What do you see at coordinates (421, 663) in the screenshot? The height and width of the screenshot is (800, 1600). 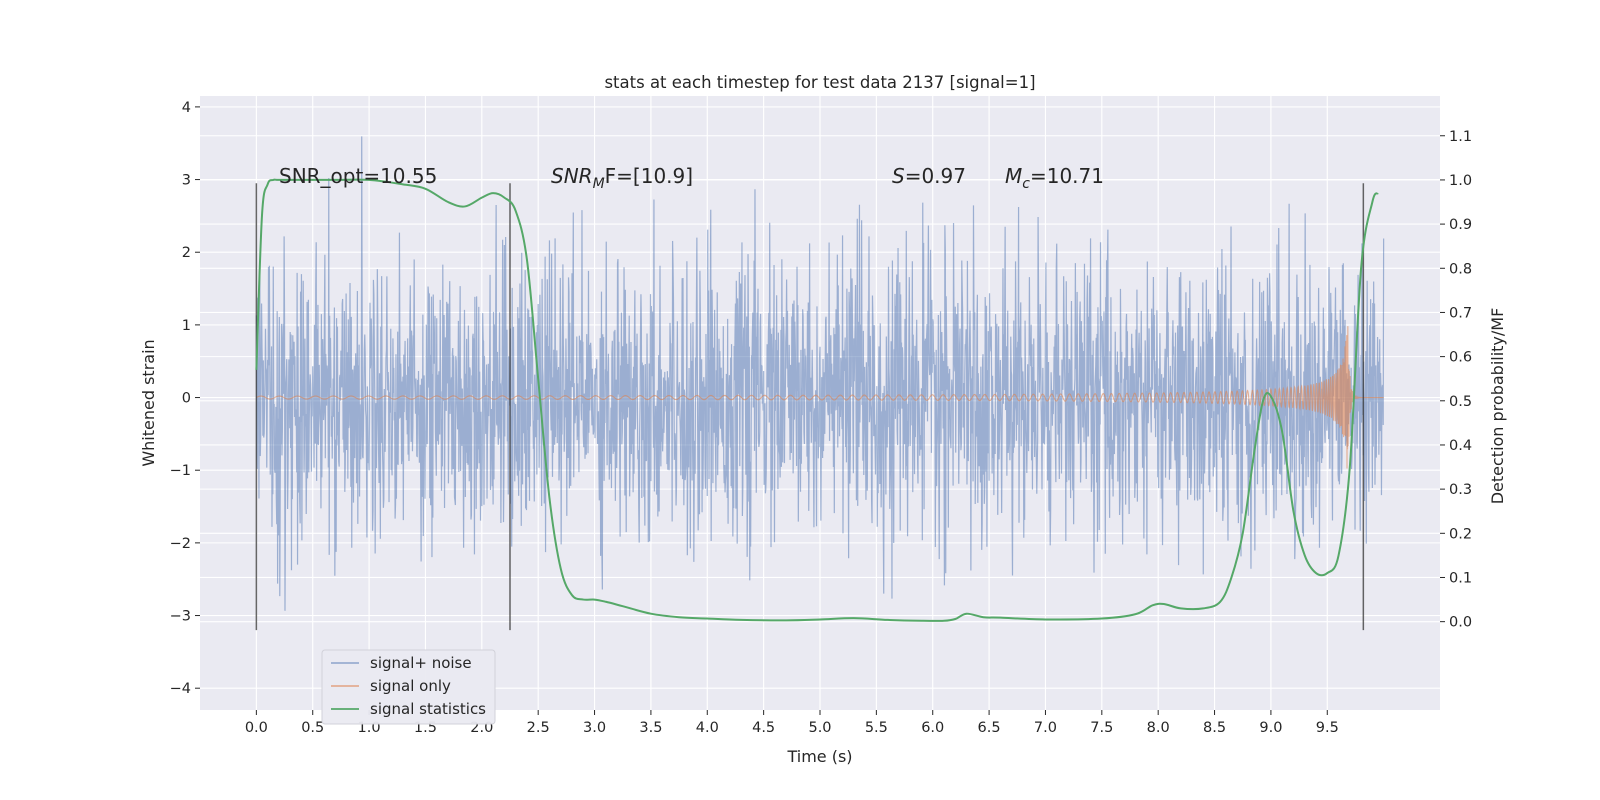 I see `legend-label-signal-noise: signal+ noise` at bounding box center [421, 663].